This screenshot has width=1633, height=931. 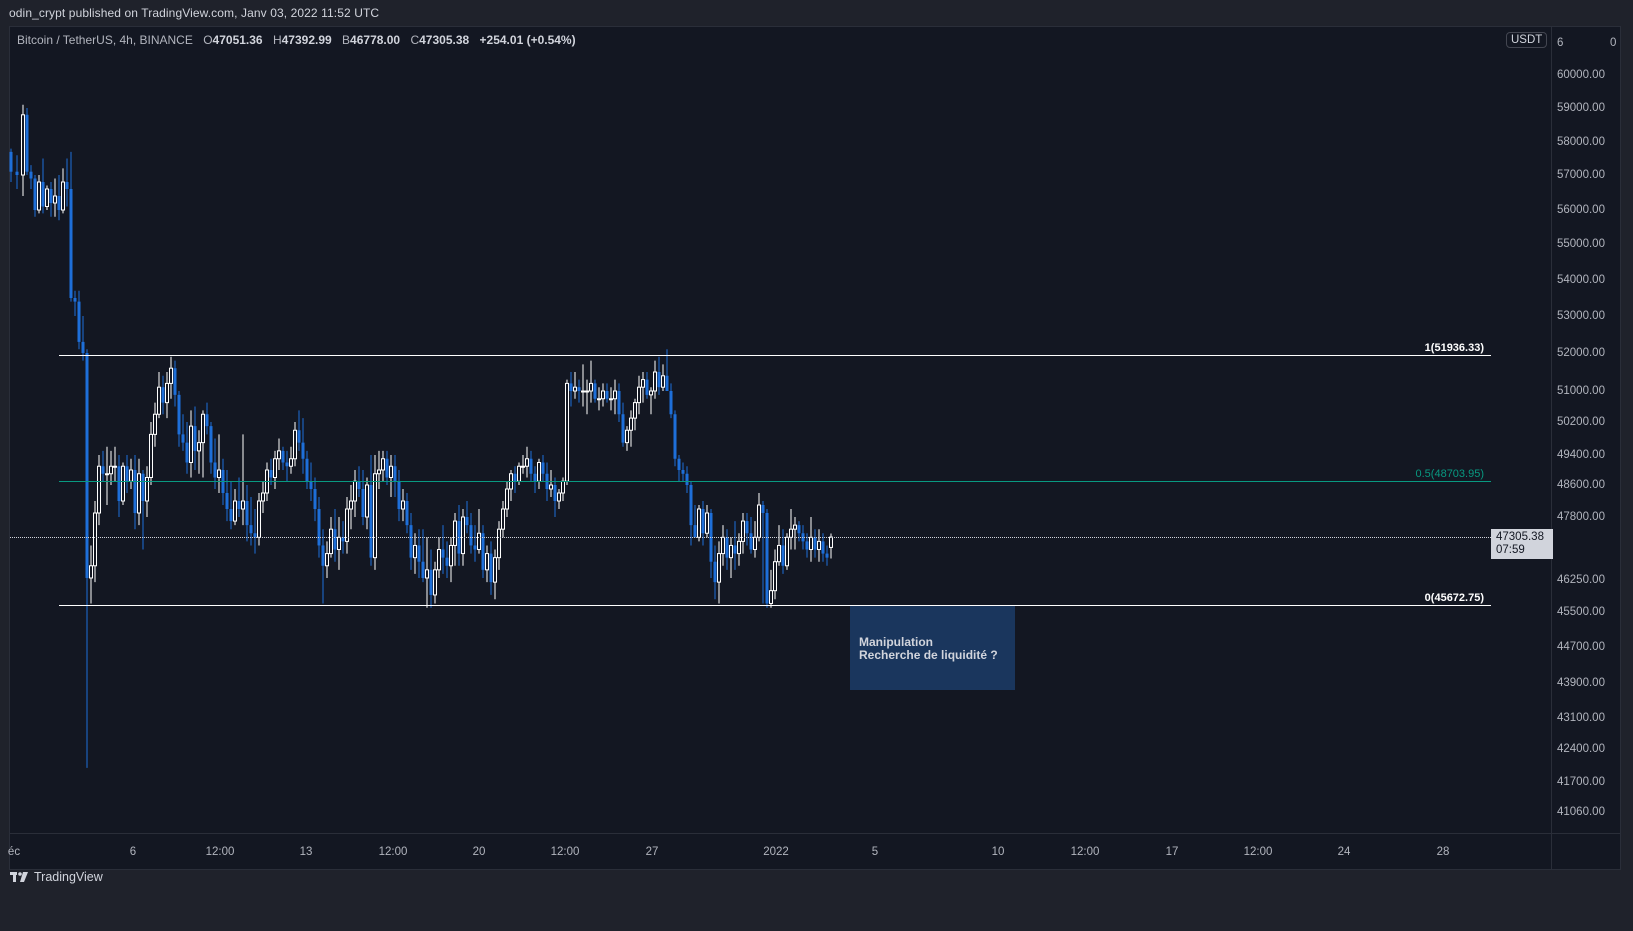 What do you see at coordinates (1581, 175) in the screenshot?
I see `price-tick: 57000.00` at bounding box center [1581, 175].